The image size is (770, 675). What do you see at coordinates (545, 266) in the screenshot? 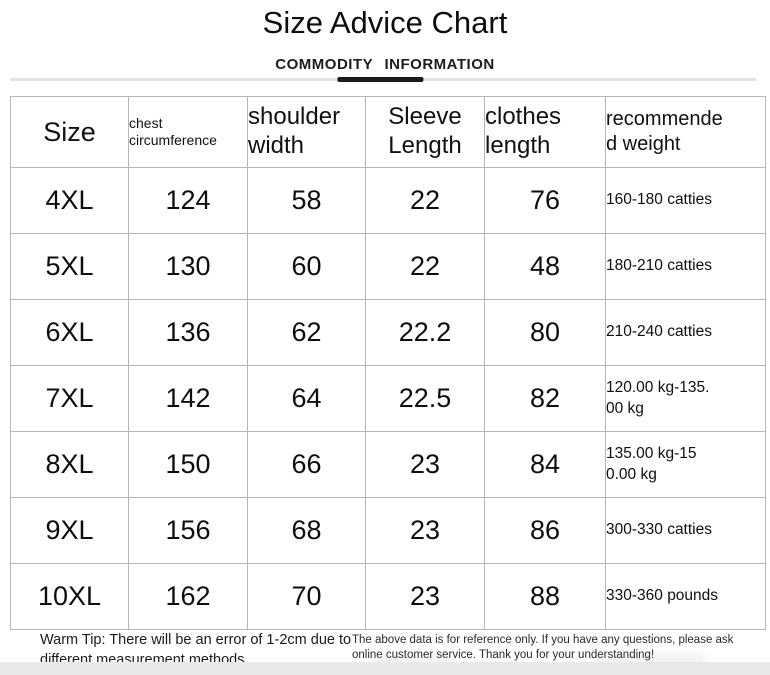
I see `cell-clothes: 48` at bounding box center [545, 266].